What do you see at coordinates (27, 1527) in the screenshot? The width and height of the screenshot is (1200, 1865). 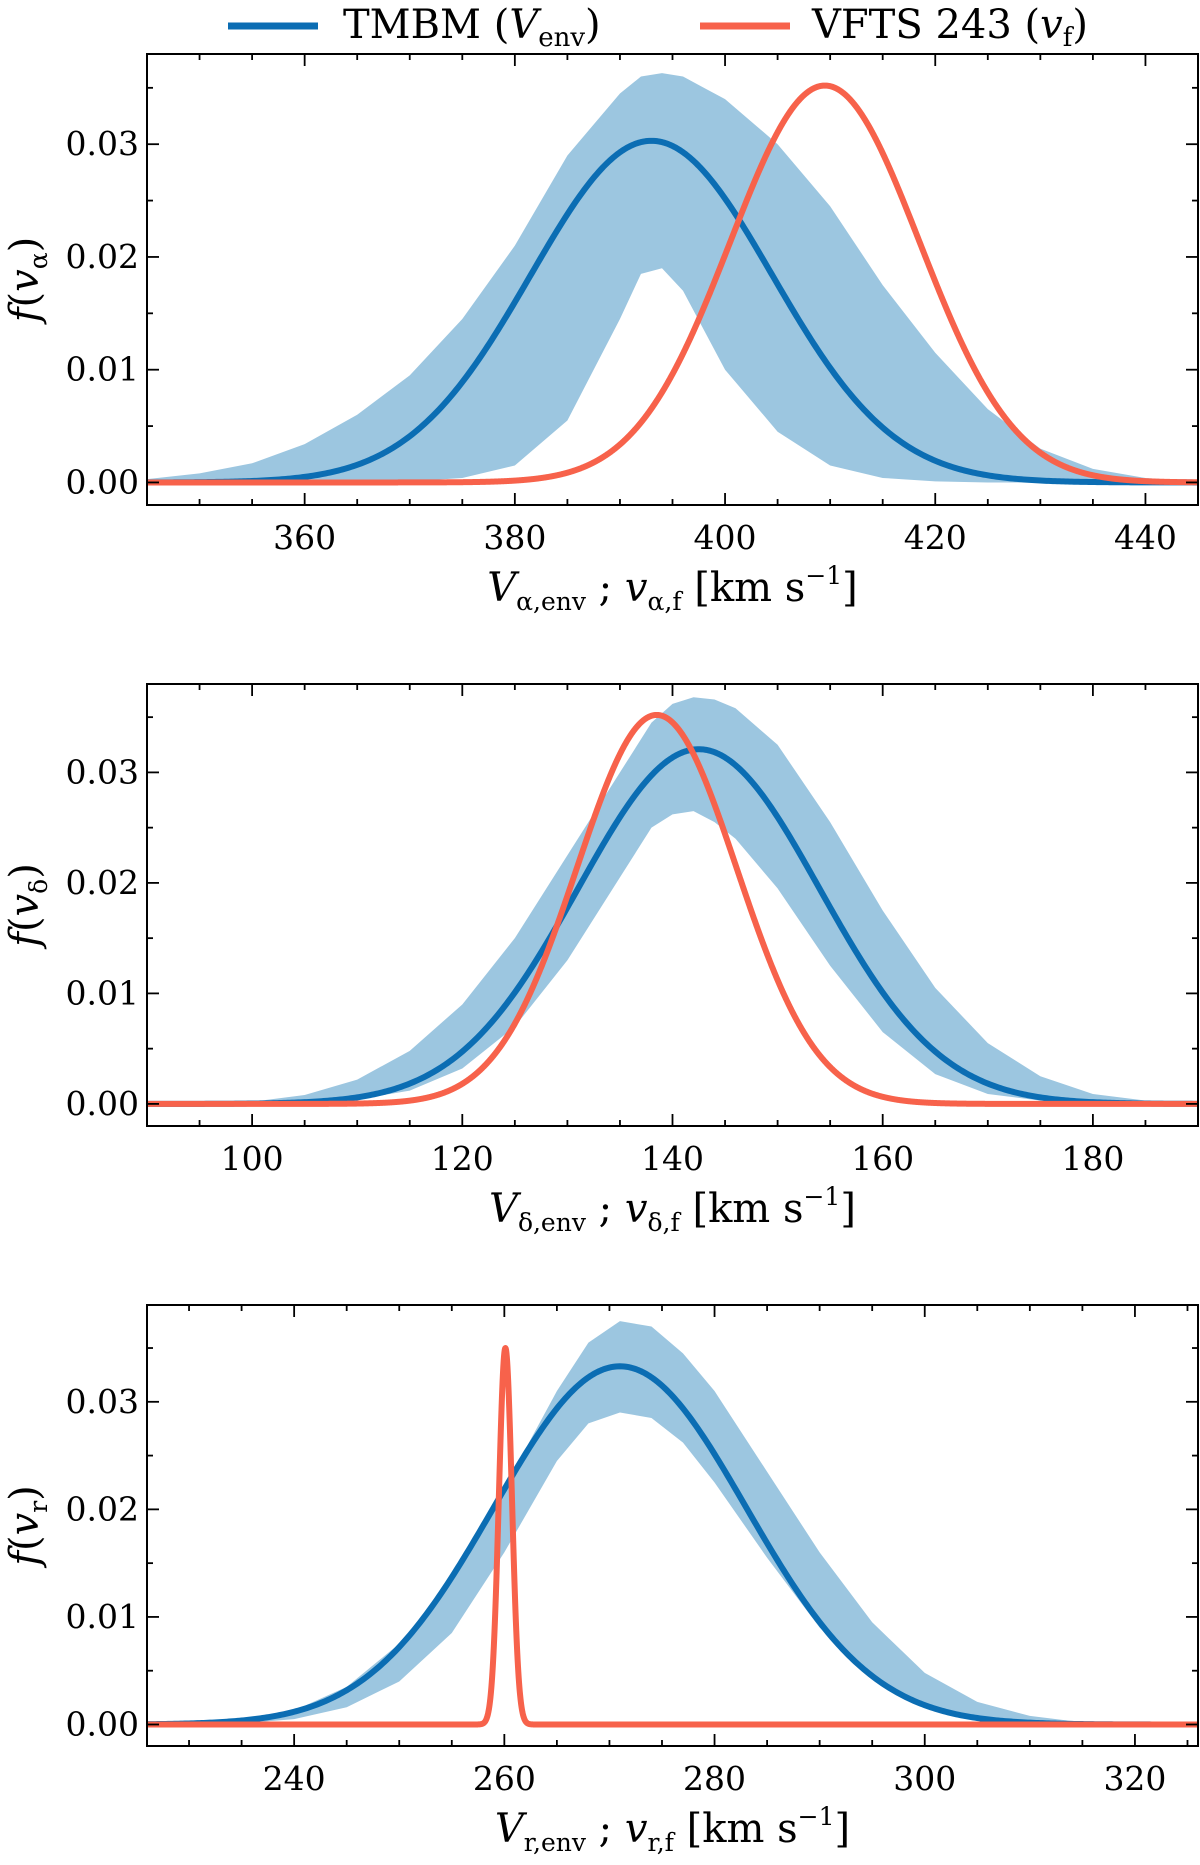 I see `y-axis-label-radial: f(vr)` at bounding box center [27, 1527].